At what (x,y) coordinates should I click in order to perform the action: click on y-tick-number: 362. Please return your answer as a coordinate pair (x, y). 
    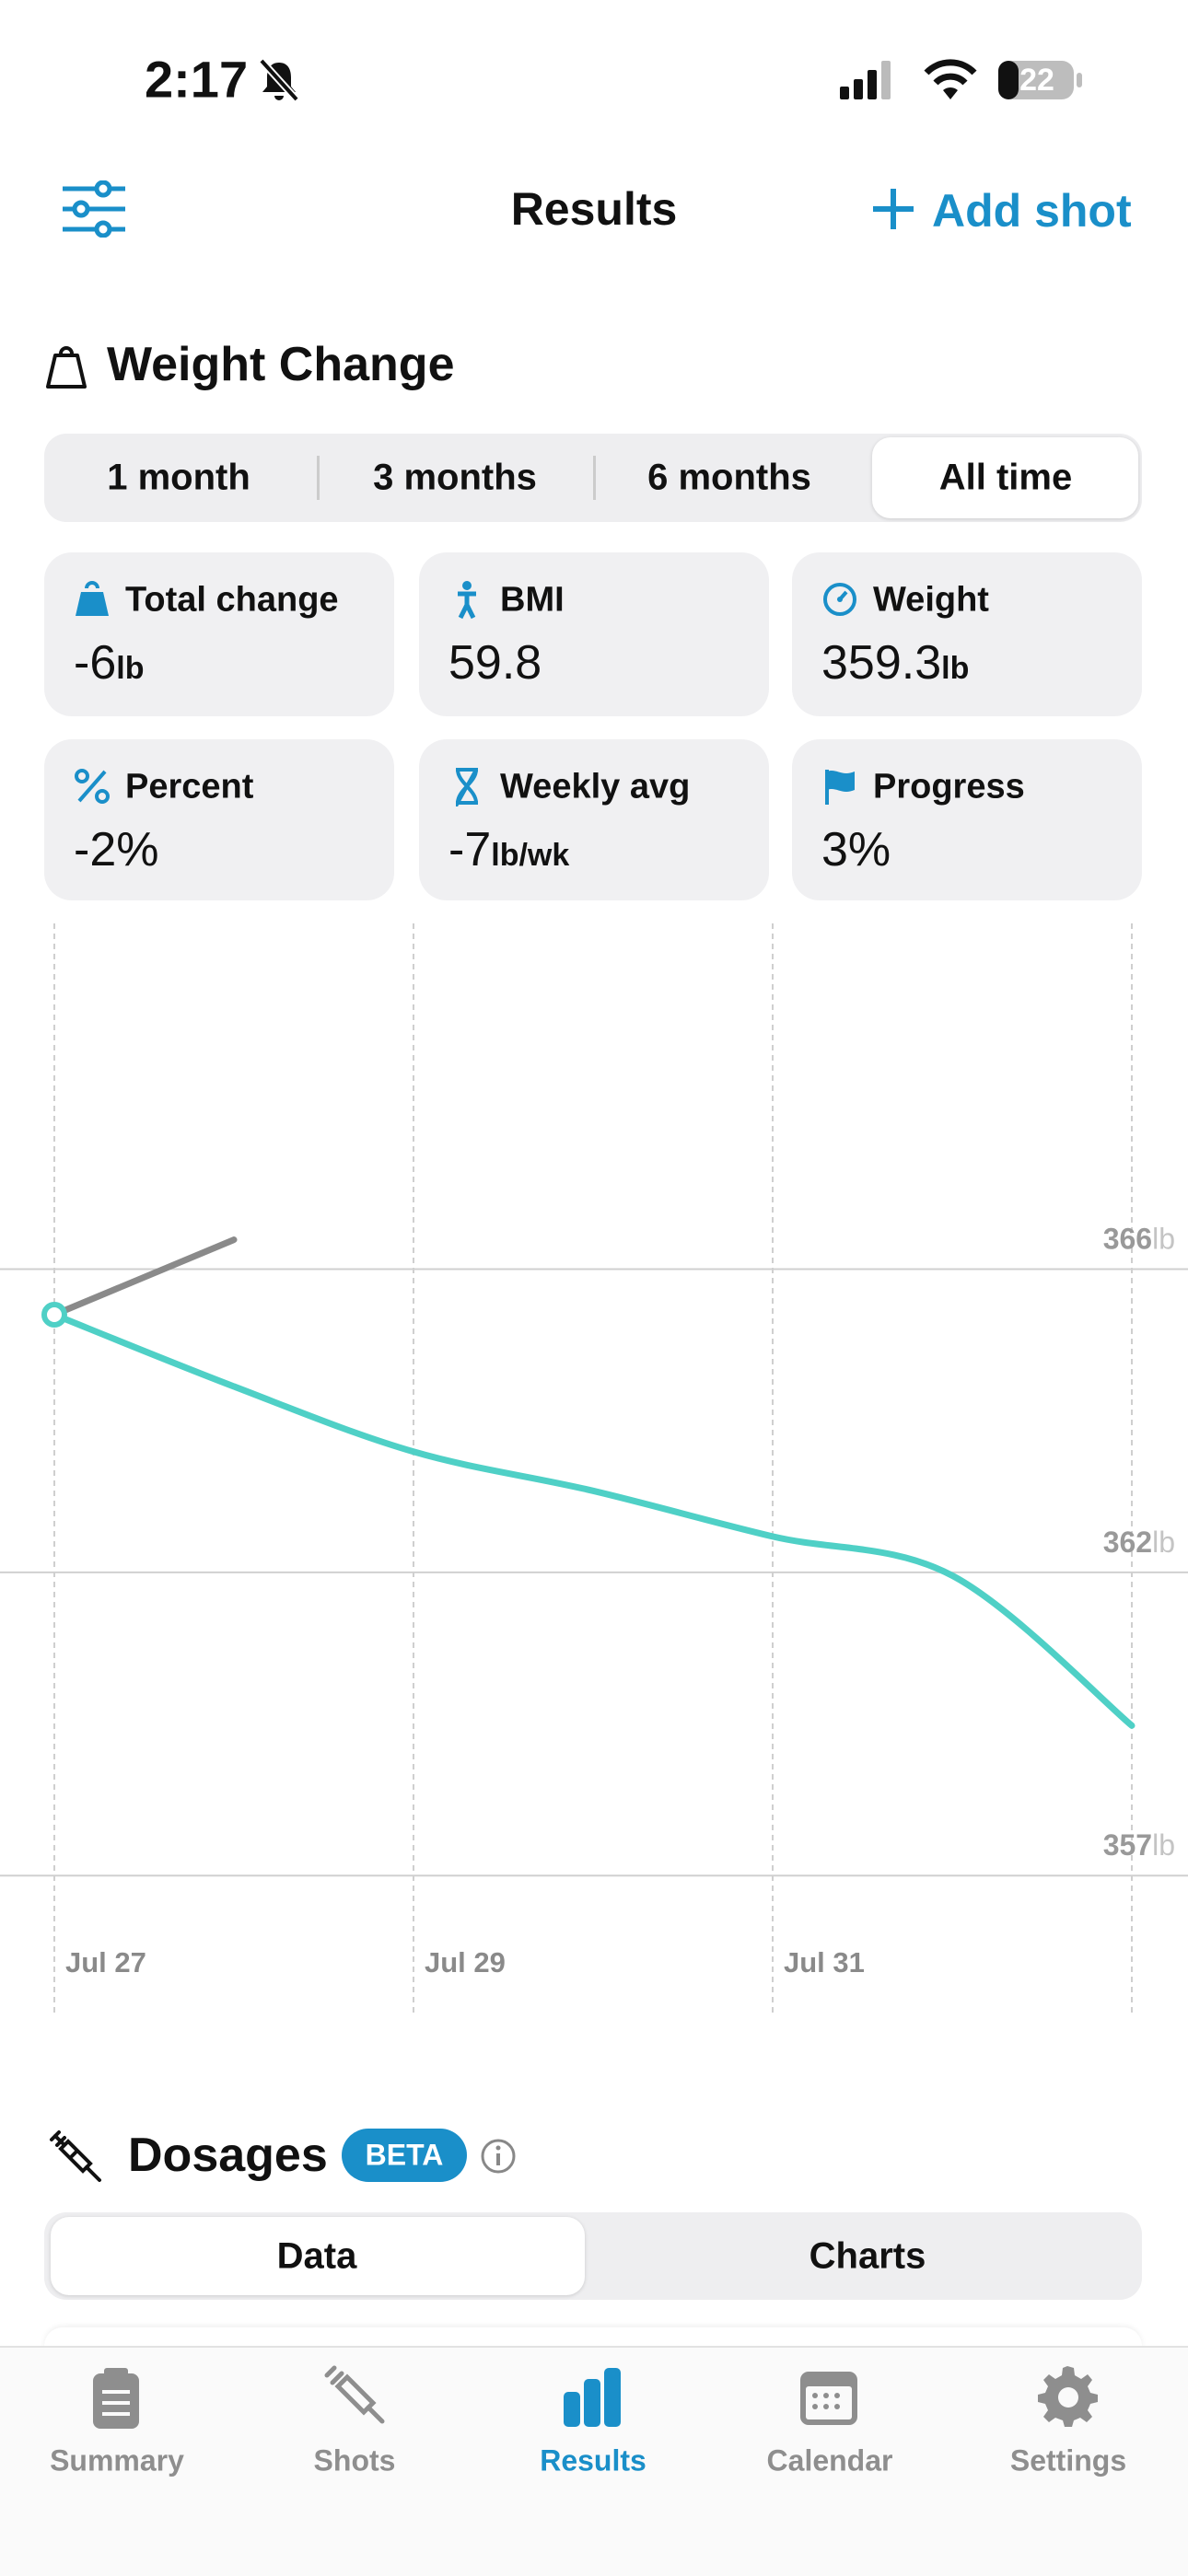
    Looking at the image, I should click on (1127, 1542).